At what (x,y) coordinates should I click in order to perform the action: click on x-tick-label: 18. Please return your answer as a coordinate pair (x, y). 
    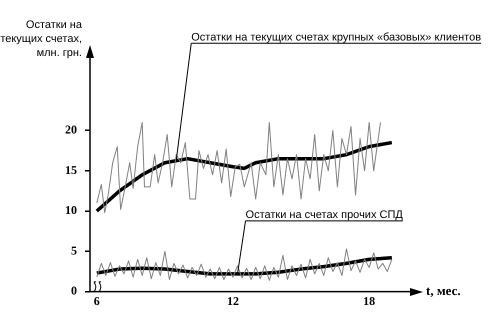
    Looking at the image, I should click on (369, 301).